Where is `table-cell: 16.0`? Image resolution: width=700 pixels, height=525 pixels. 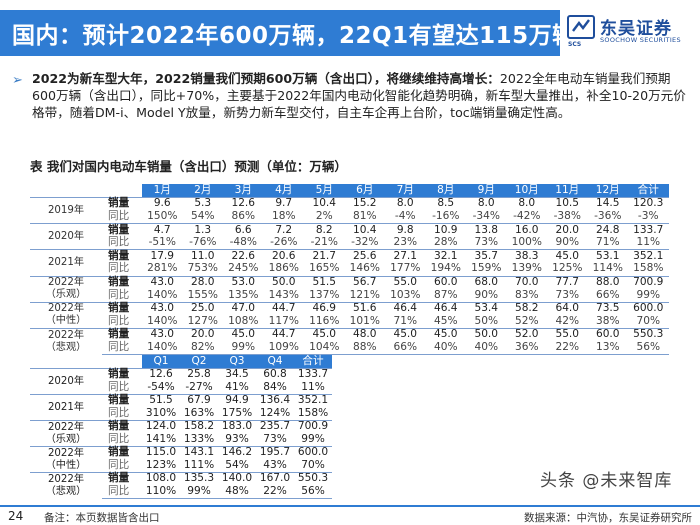 table-cell: 16.0 is located at coordinates (526, 230).